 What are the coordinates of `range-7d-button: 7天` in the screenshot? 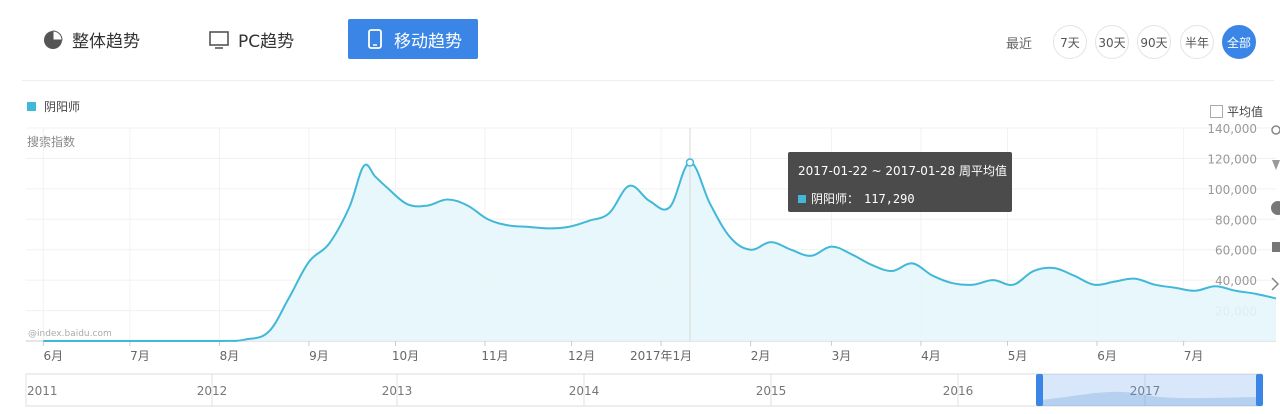 It's located at (1070, 42).